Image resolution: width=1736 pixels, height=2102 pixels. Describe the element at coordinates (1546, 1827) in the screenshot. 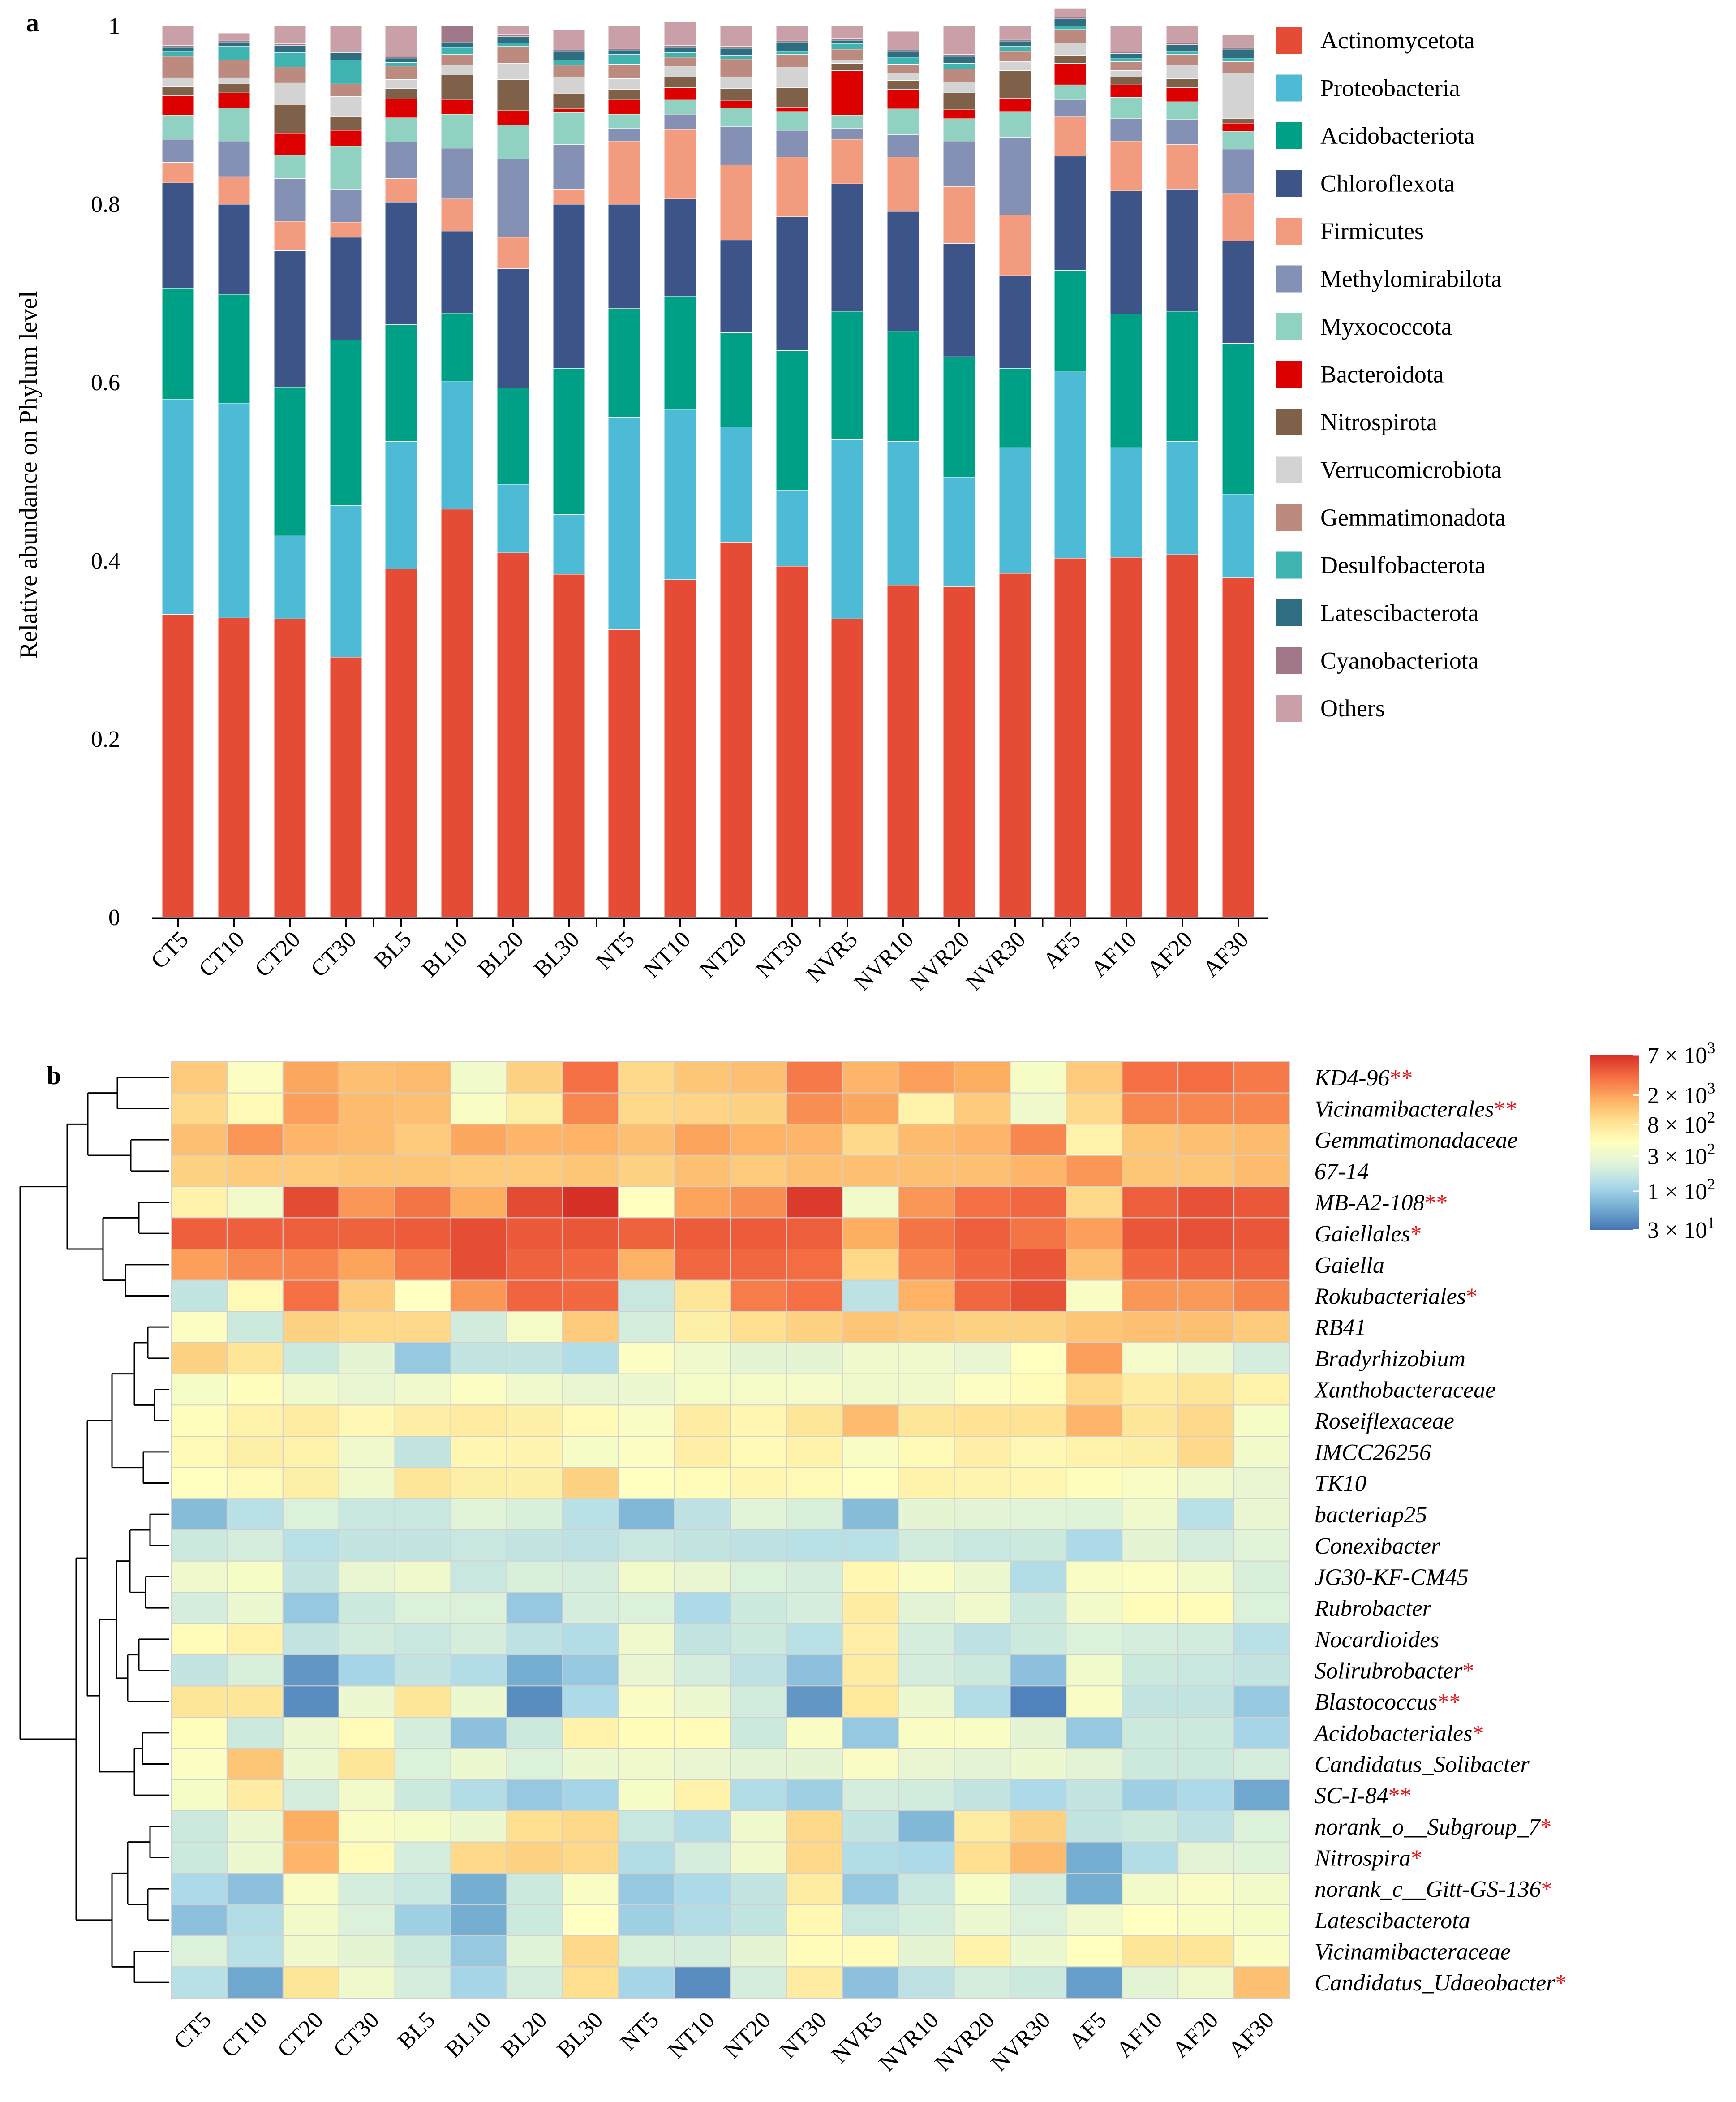

I see `significance-marker: *` at that location.